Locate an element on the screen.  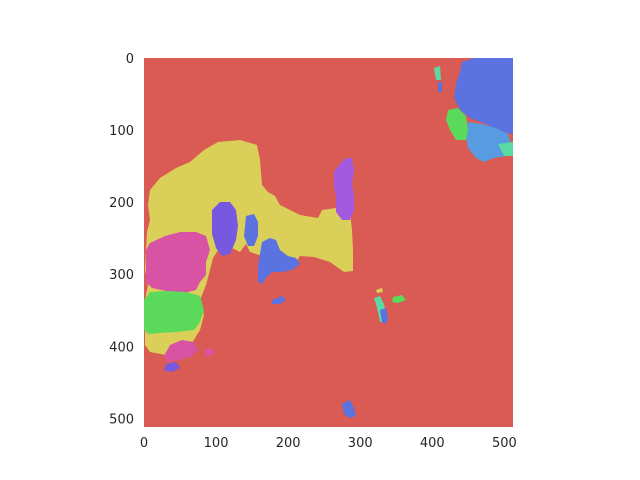
y-tick-label: 200 is located at coordinates (121, 203).